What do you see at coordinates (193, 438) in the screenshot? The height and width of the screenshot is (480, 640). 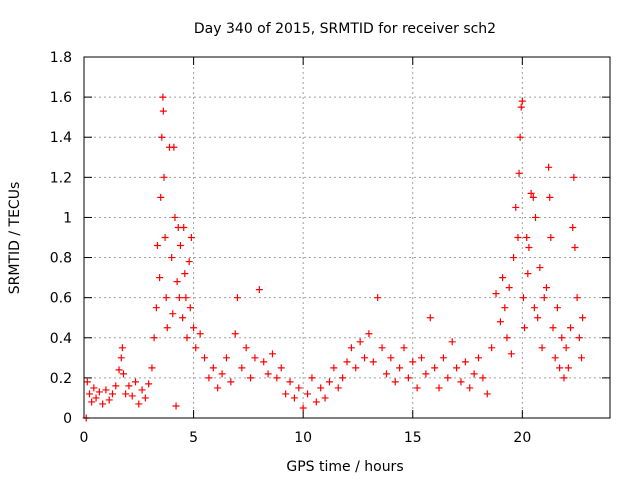 I see `x-tick-label: 5` at bounding box center [193, 438].